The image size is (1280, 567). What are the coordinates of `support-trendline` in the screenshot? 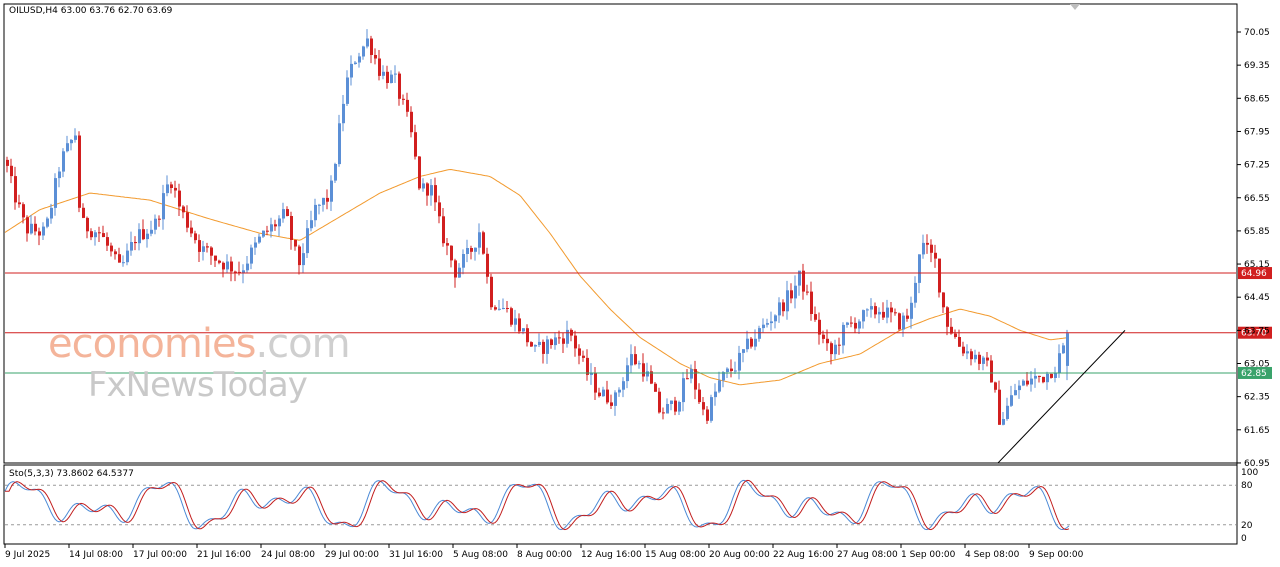 It's located at (1061, 397).